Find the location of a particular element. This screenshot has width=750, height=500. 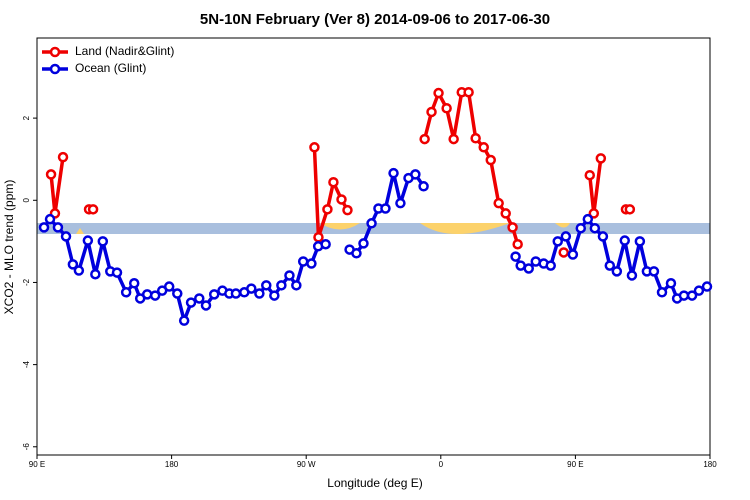

reference-band is located at coordinates (373, 228).